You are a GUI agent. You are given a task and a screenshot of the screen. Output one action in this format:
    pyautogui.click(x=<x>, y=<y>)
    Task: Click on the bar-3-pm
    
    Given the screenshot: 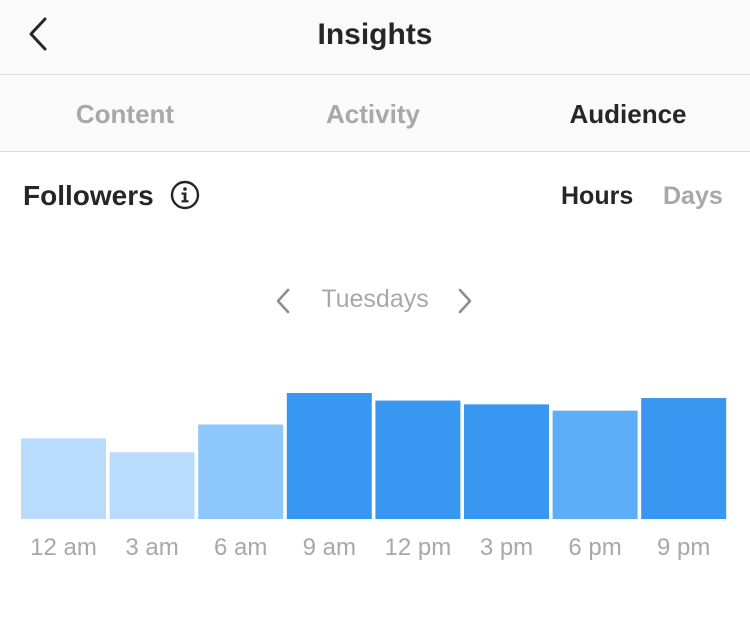 What is the action you would take?
    pyautogui.click(x=506, y=461)
    